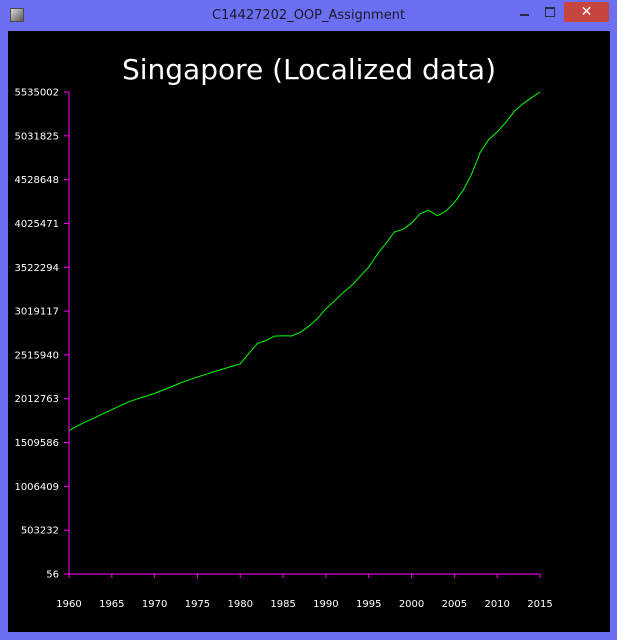 The image size is (617, 640). What do you see at coordinates (111, 604) in the screenshot?
I see `x-tick-label: 1965` at bounding box center [111, 604].